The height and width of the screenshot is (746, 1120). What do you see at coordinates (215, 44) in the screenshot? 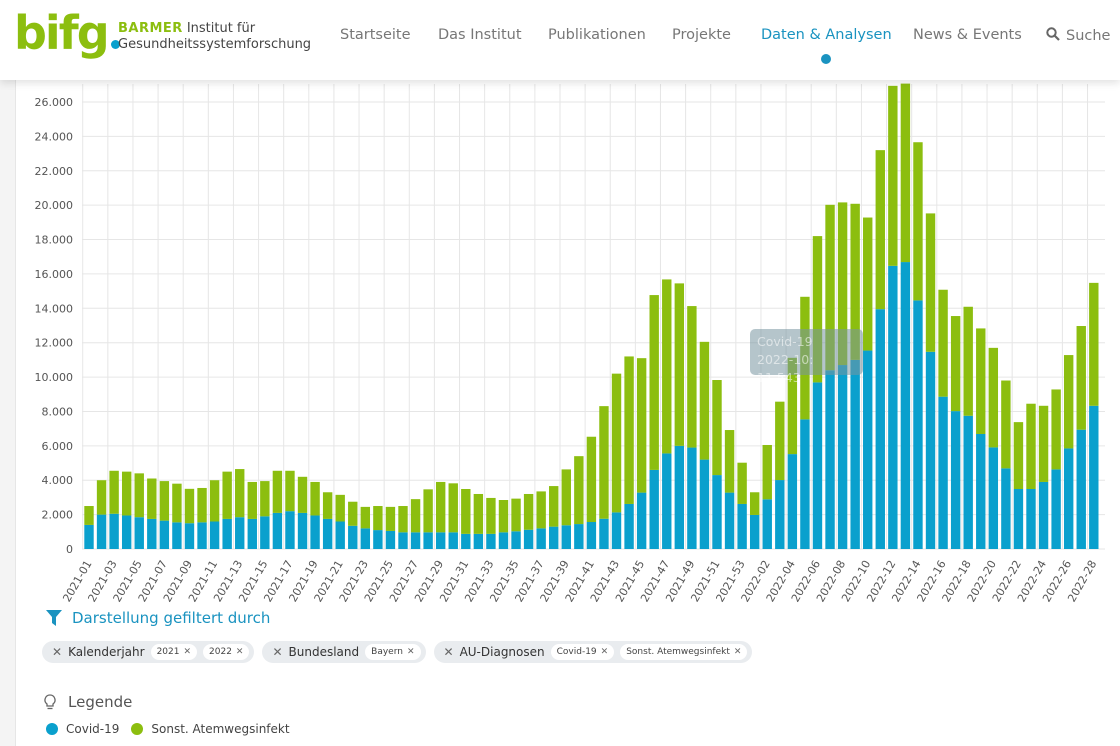
I see `brand-line2: Gesundheitssystemforschung` at bounding box center [215, 44].